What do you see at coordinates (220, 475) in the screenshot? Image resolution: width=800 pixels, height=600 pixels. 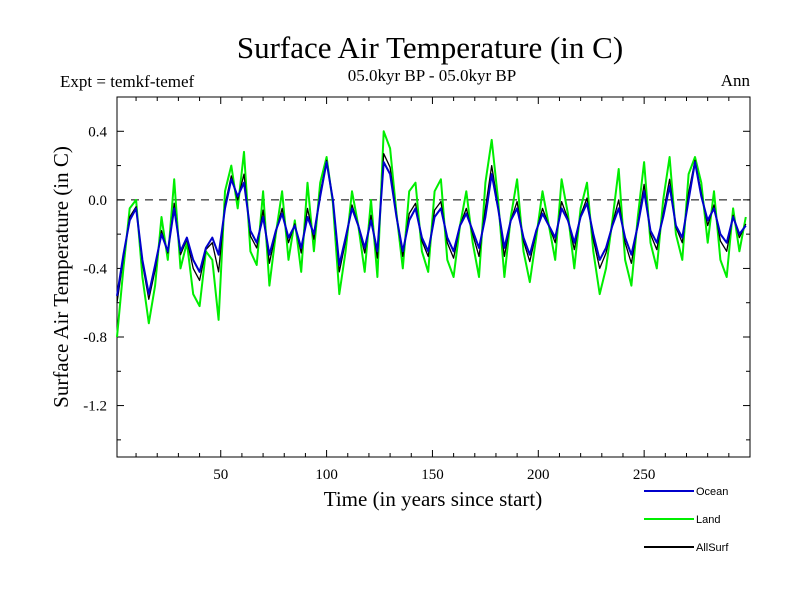 I see `x-tick-label: 50` at bounding box center [220, 475].